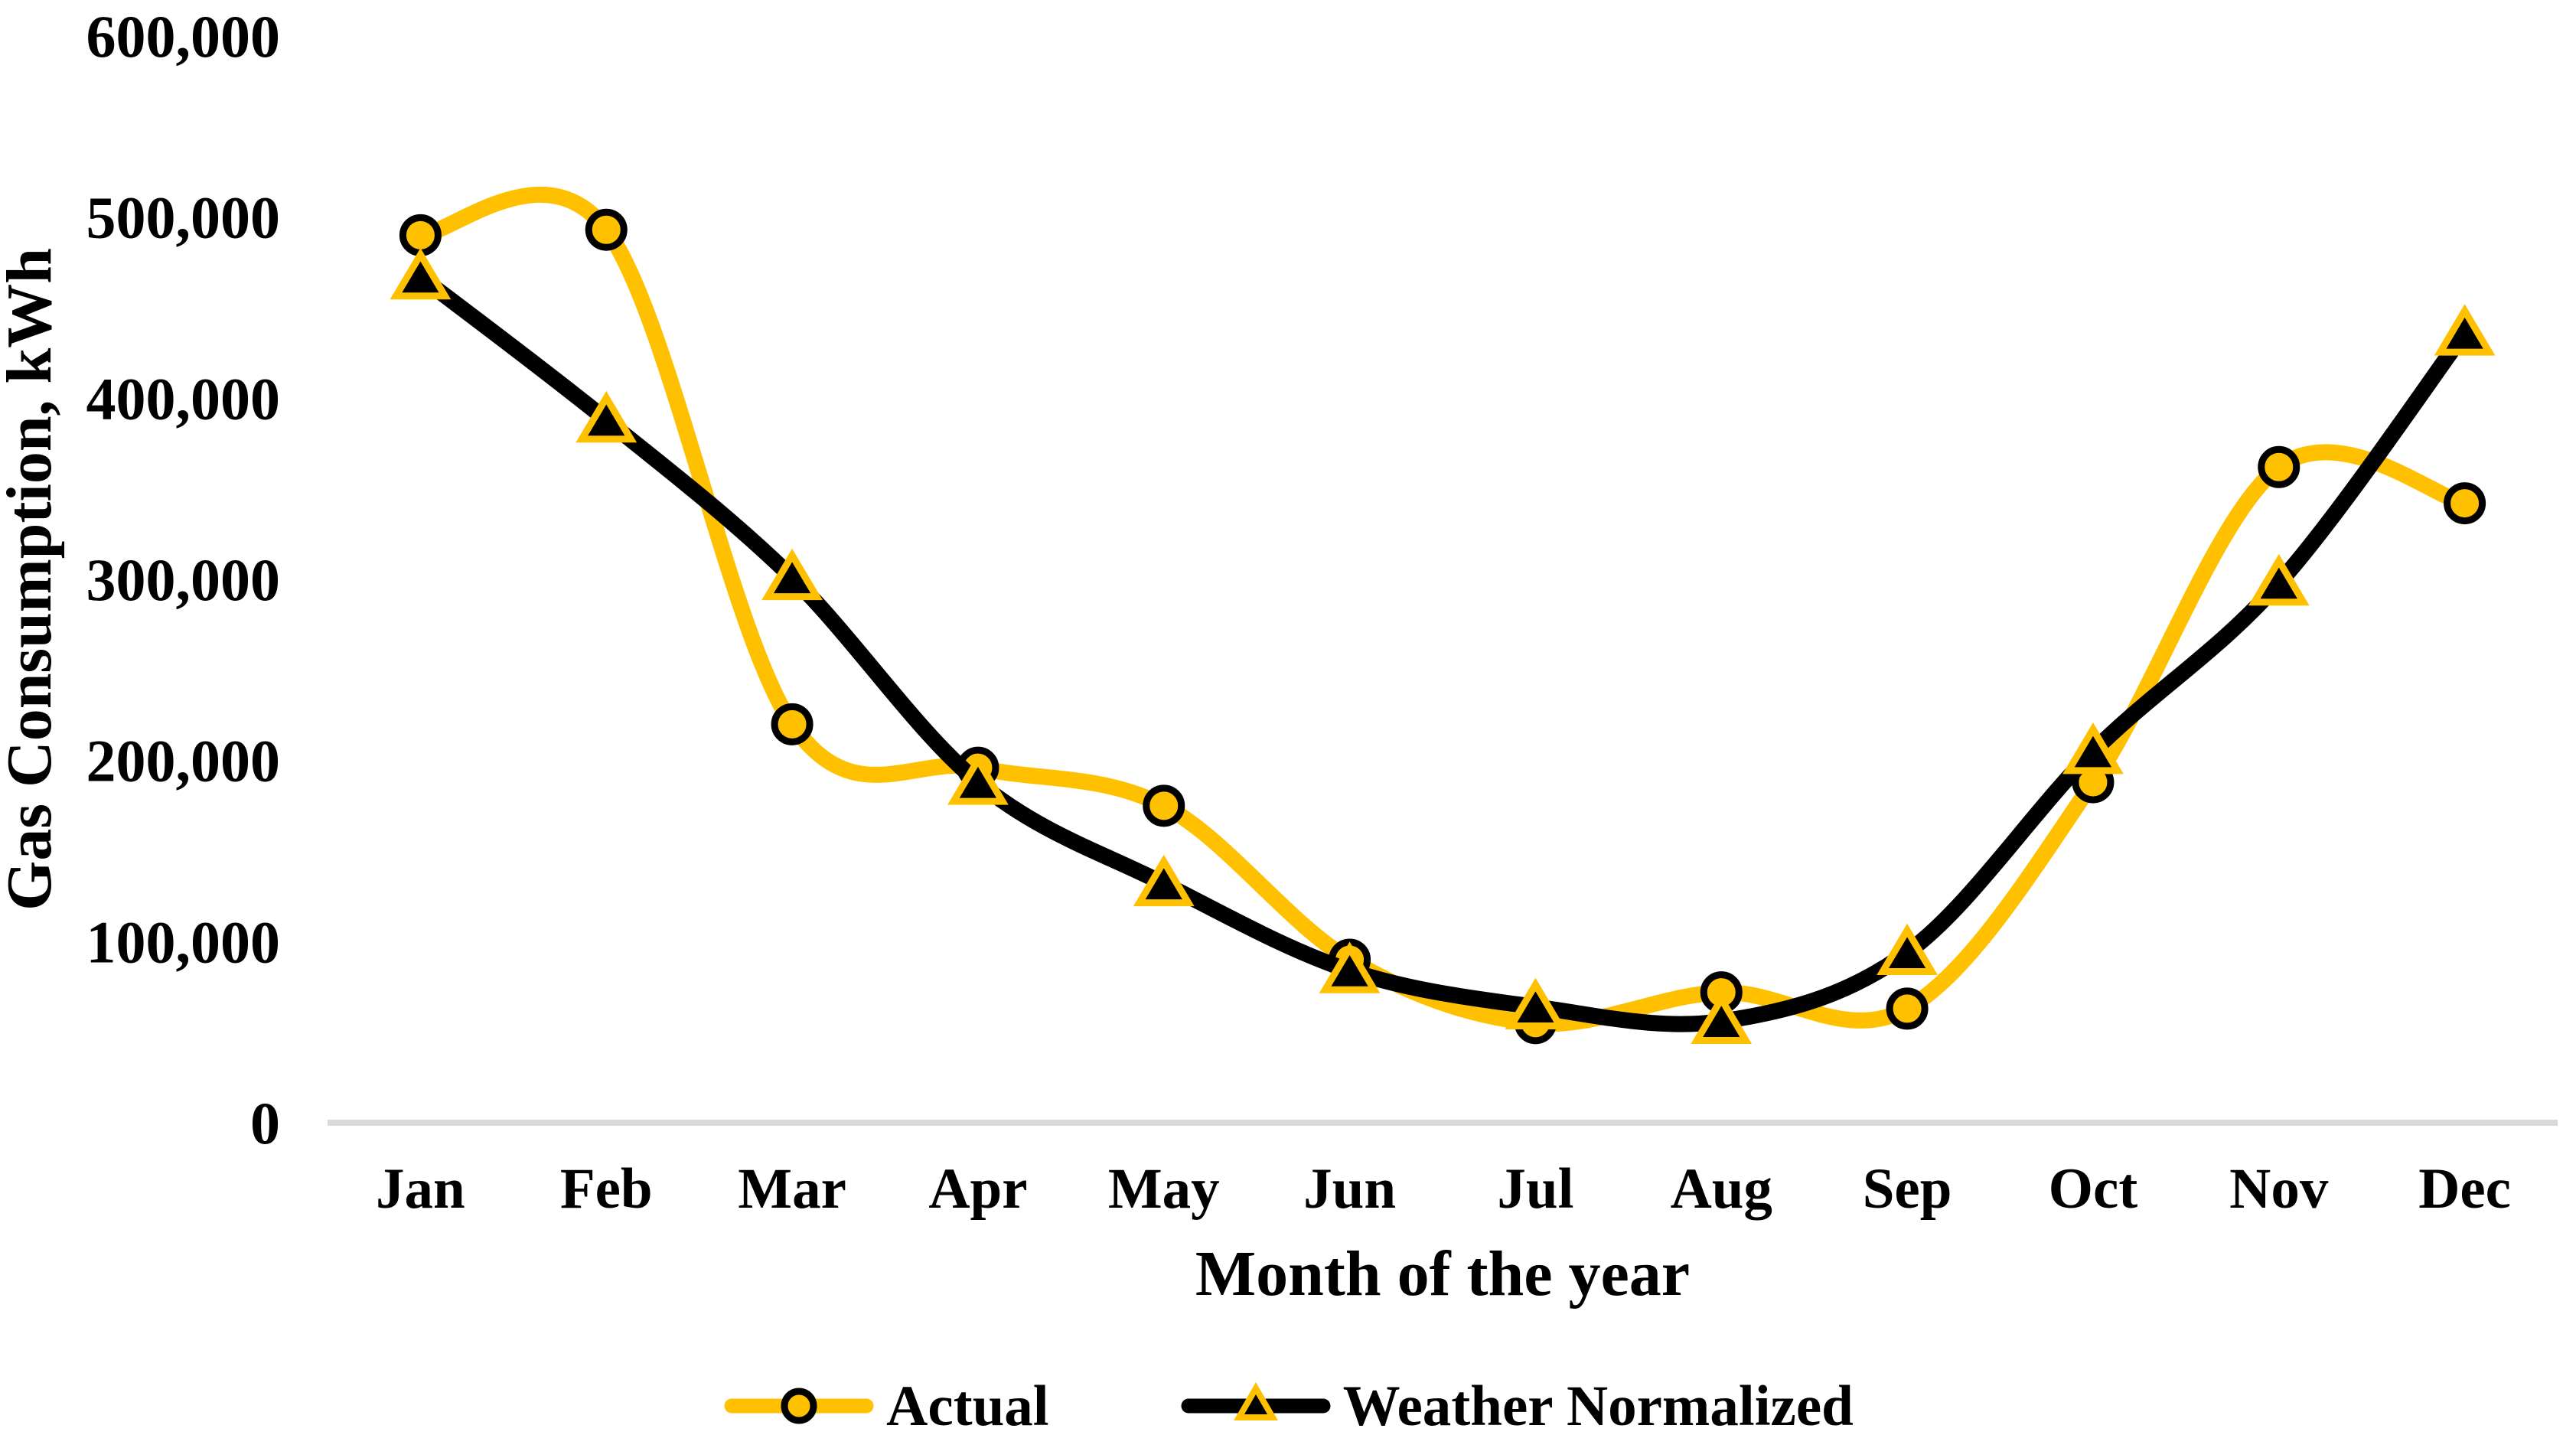 The height and width of the screenshot is (1448, 2576). What do you see at coordinates (607, 416) in the screenshot?
I see `weather-normalized-marker-feb` at bounding box center [607, 416].